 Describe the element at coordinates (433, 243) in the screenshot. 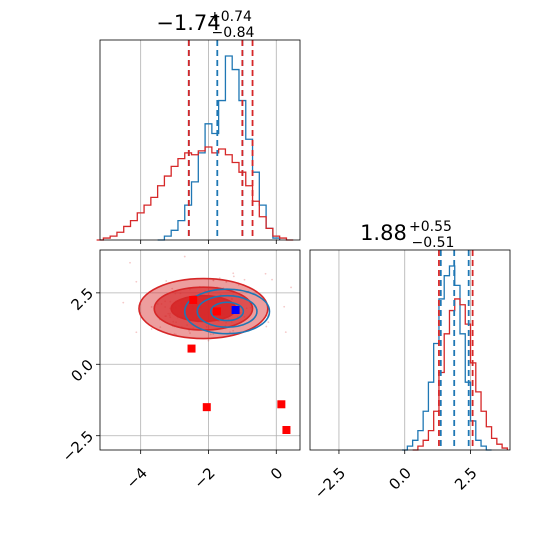

I see `hist-right-lower: −0.51` at that location.